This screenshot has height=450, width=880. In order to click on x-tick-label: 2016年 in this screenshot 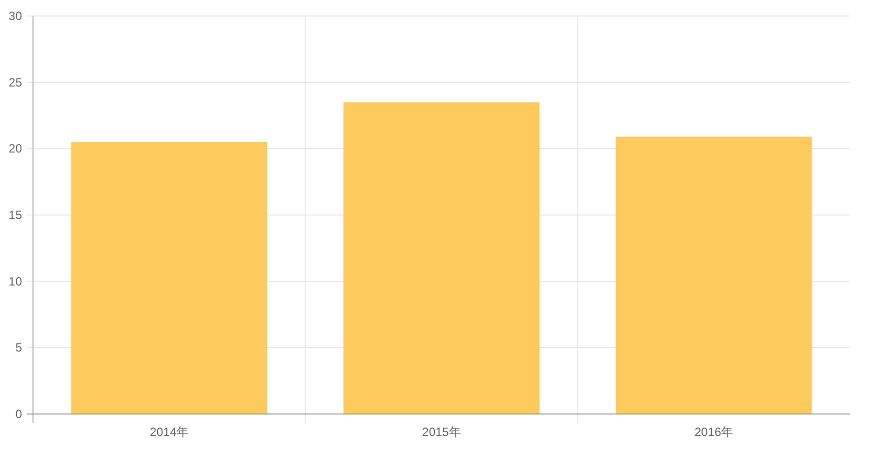, I will do `click(714, 432)`.